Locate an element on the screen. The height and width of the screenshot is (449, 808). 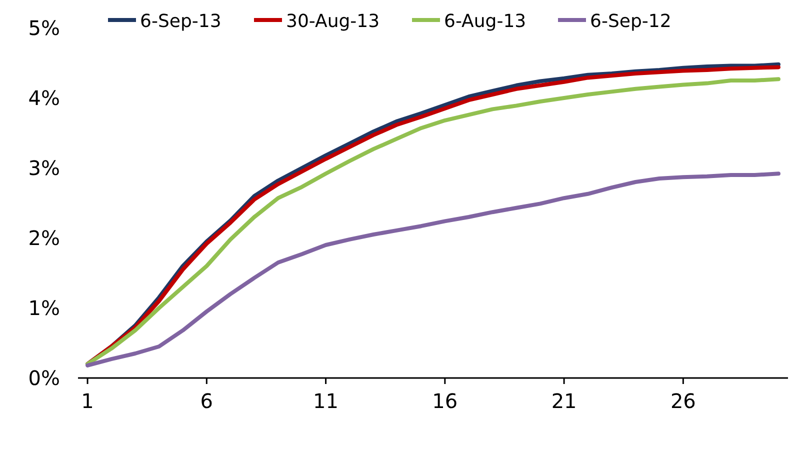
legend-label: 6-Sep-12 is located at coordinates (631, 21).